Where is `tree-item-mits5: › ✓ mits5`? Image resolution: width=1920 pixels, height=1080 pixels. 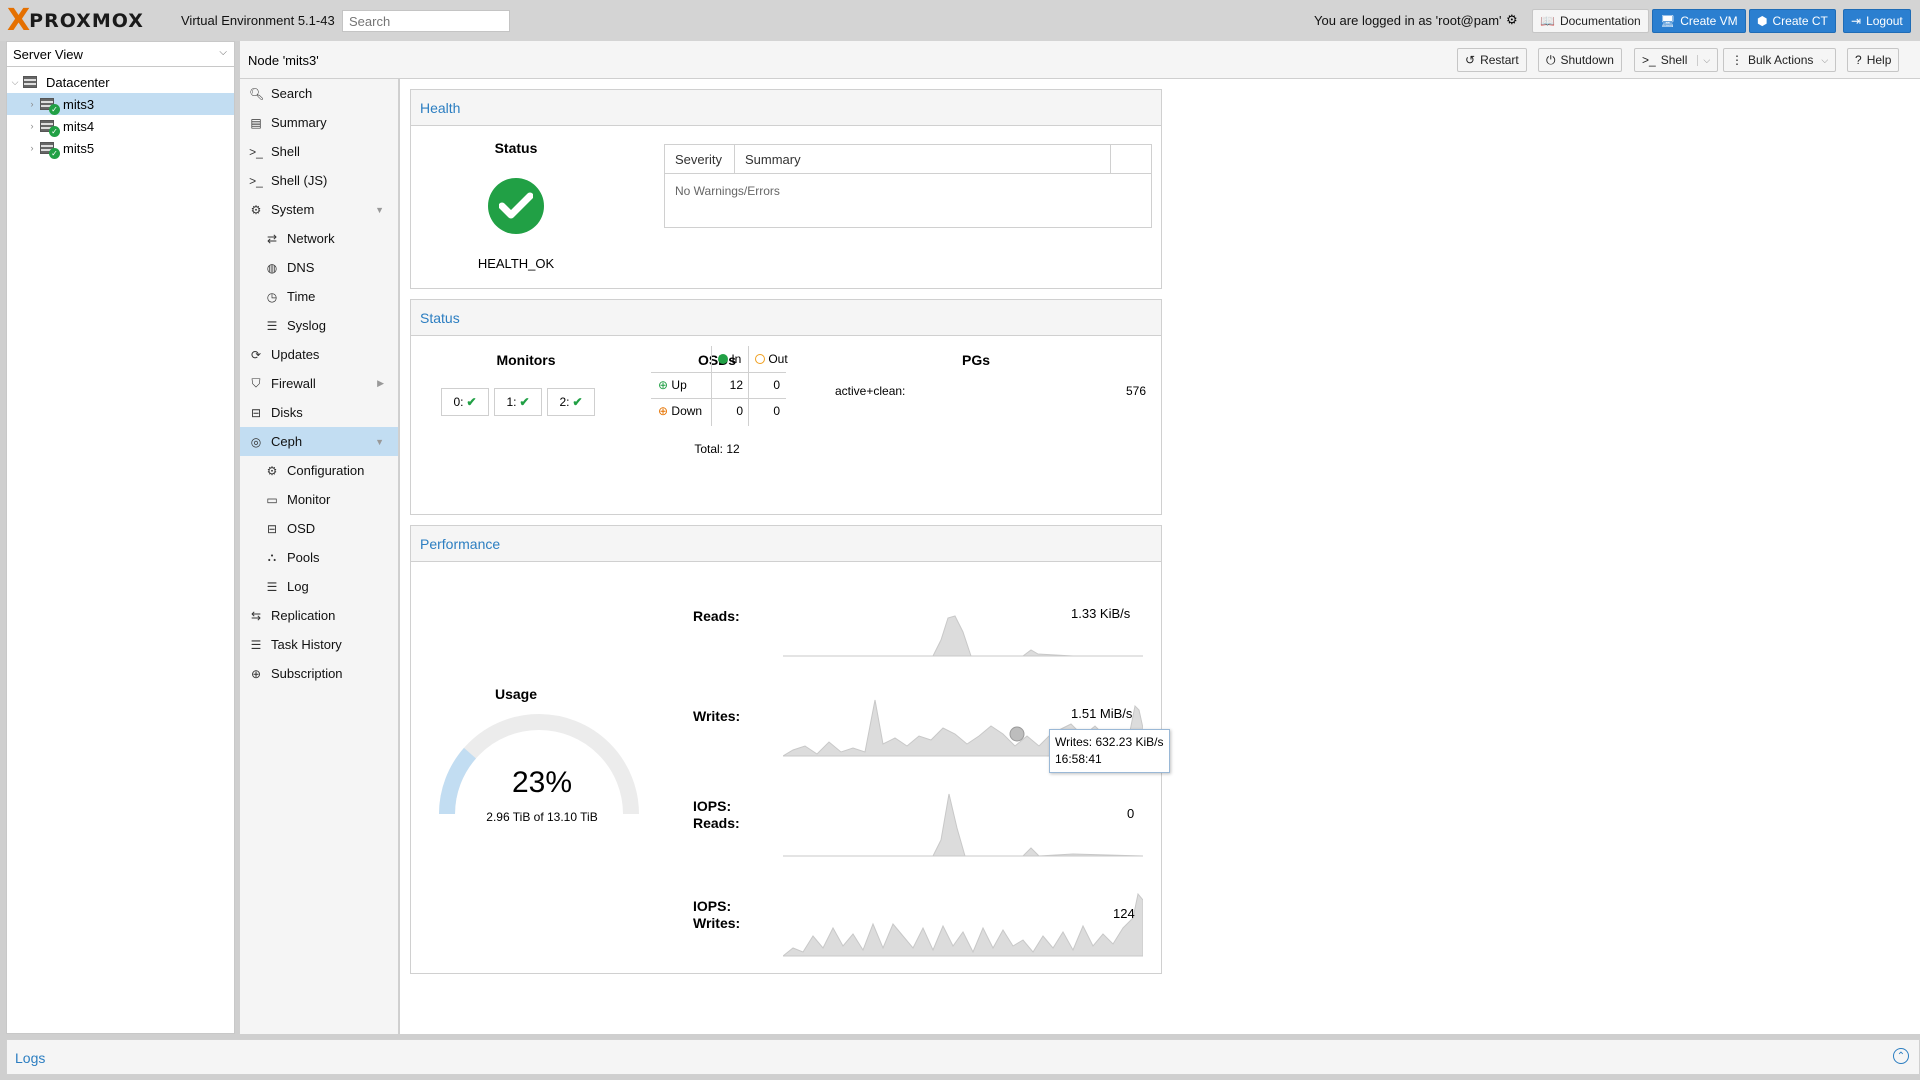
tree-item-mits5: › ✓ mits5 is located at coordinates (120, 148).